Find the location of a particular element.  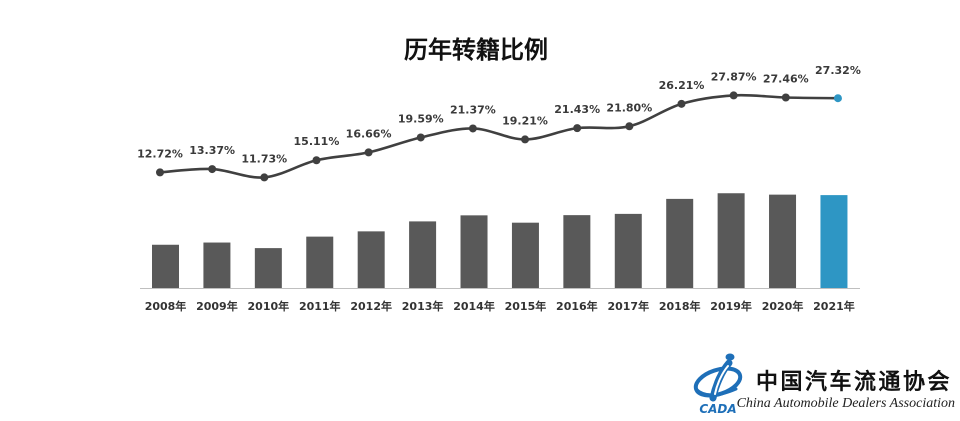

data-label-2012: 16.66% is located at coordinates (369, 133).